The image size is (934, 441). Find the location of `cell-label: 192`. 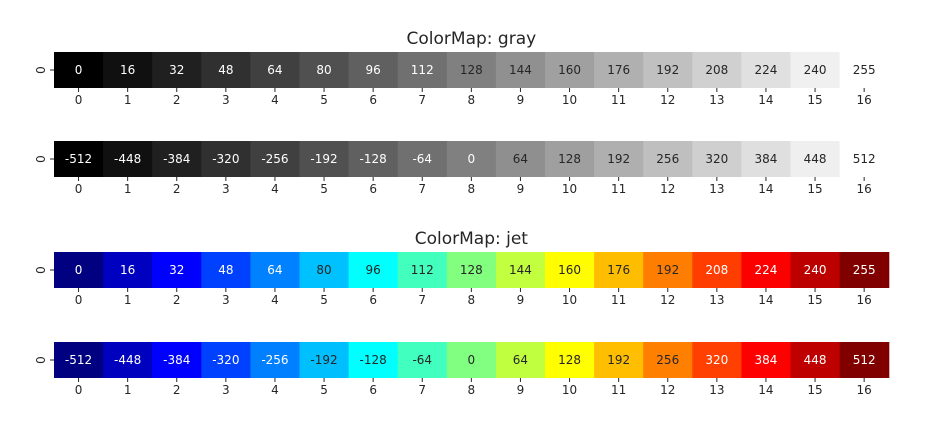

cell-label: 192 is located at coordinates (618, 159).